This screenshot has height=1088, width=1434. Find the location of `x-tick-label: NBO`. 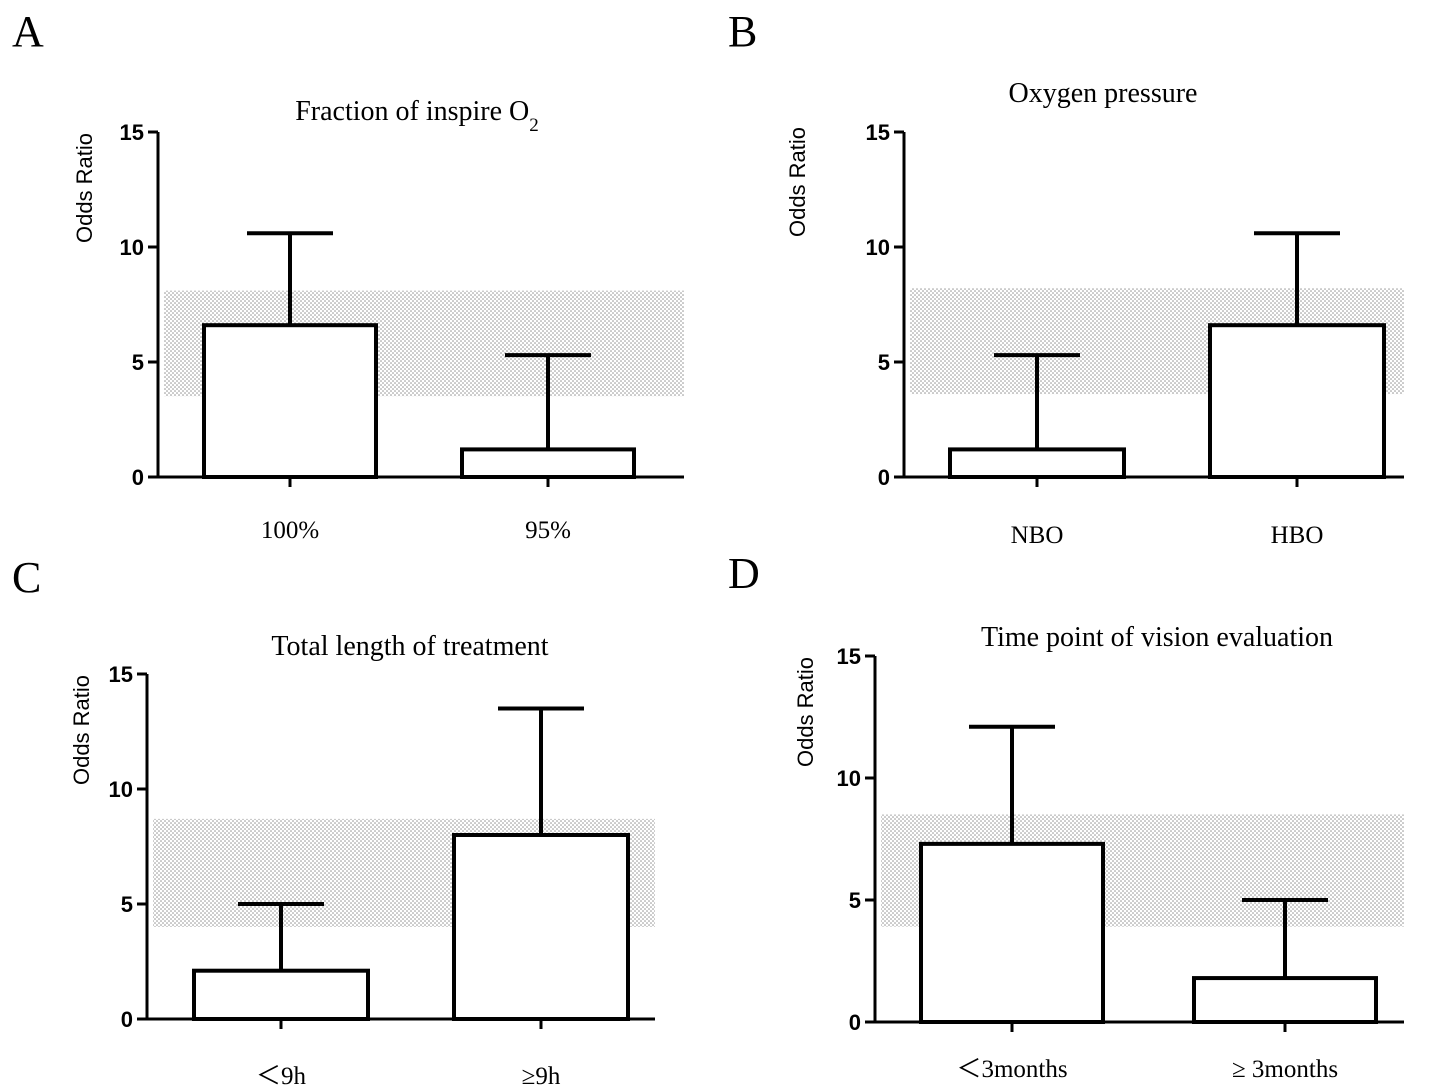

x-tick-label: NBO is located at coordinates (1037, 535).